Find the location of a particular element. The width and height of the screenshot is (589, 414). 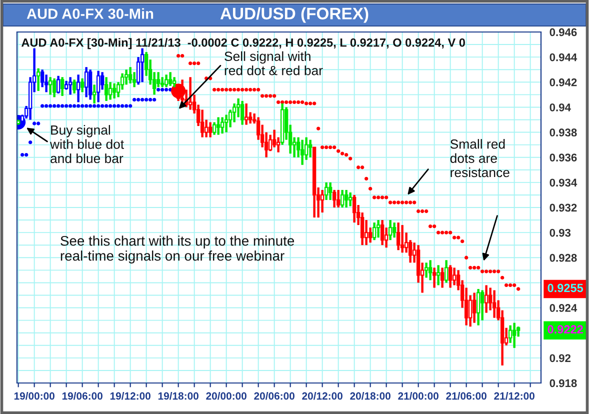

y-tick-label: 0.934 is located at coordinates (564, 182).